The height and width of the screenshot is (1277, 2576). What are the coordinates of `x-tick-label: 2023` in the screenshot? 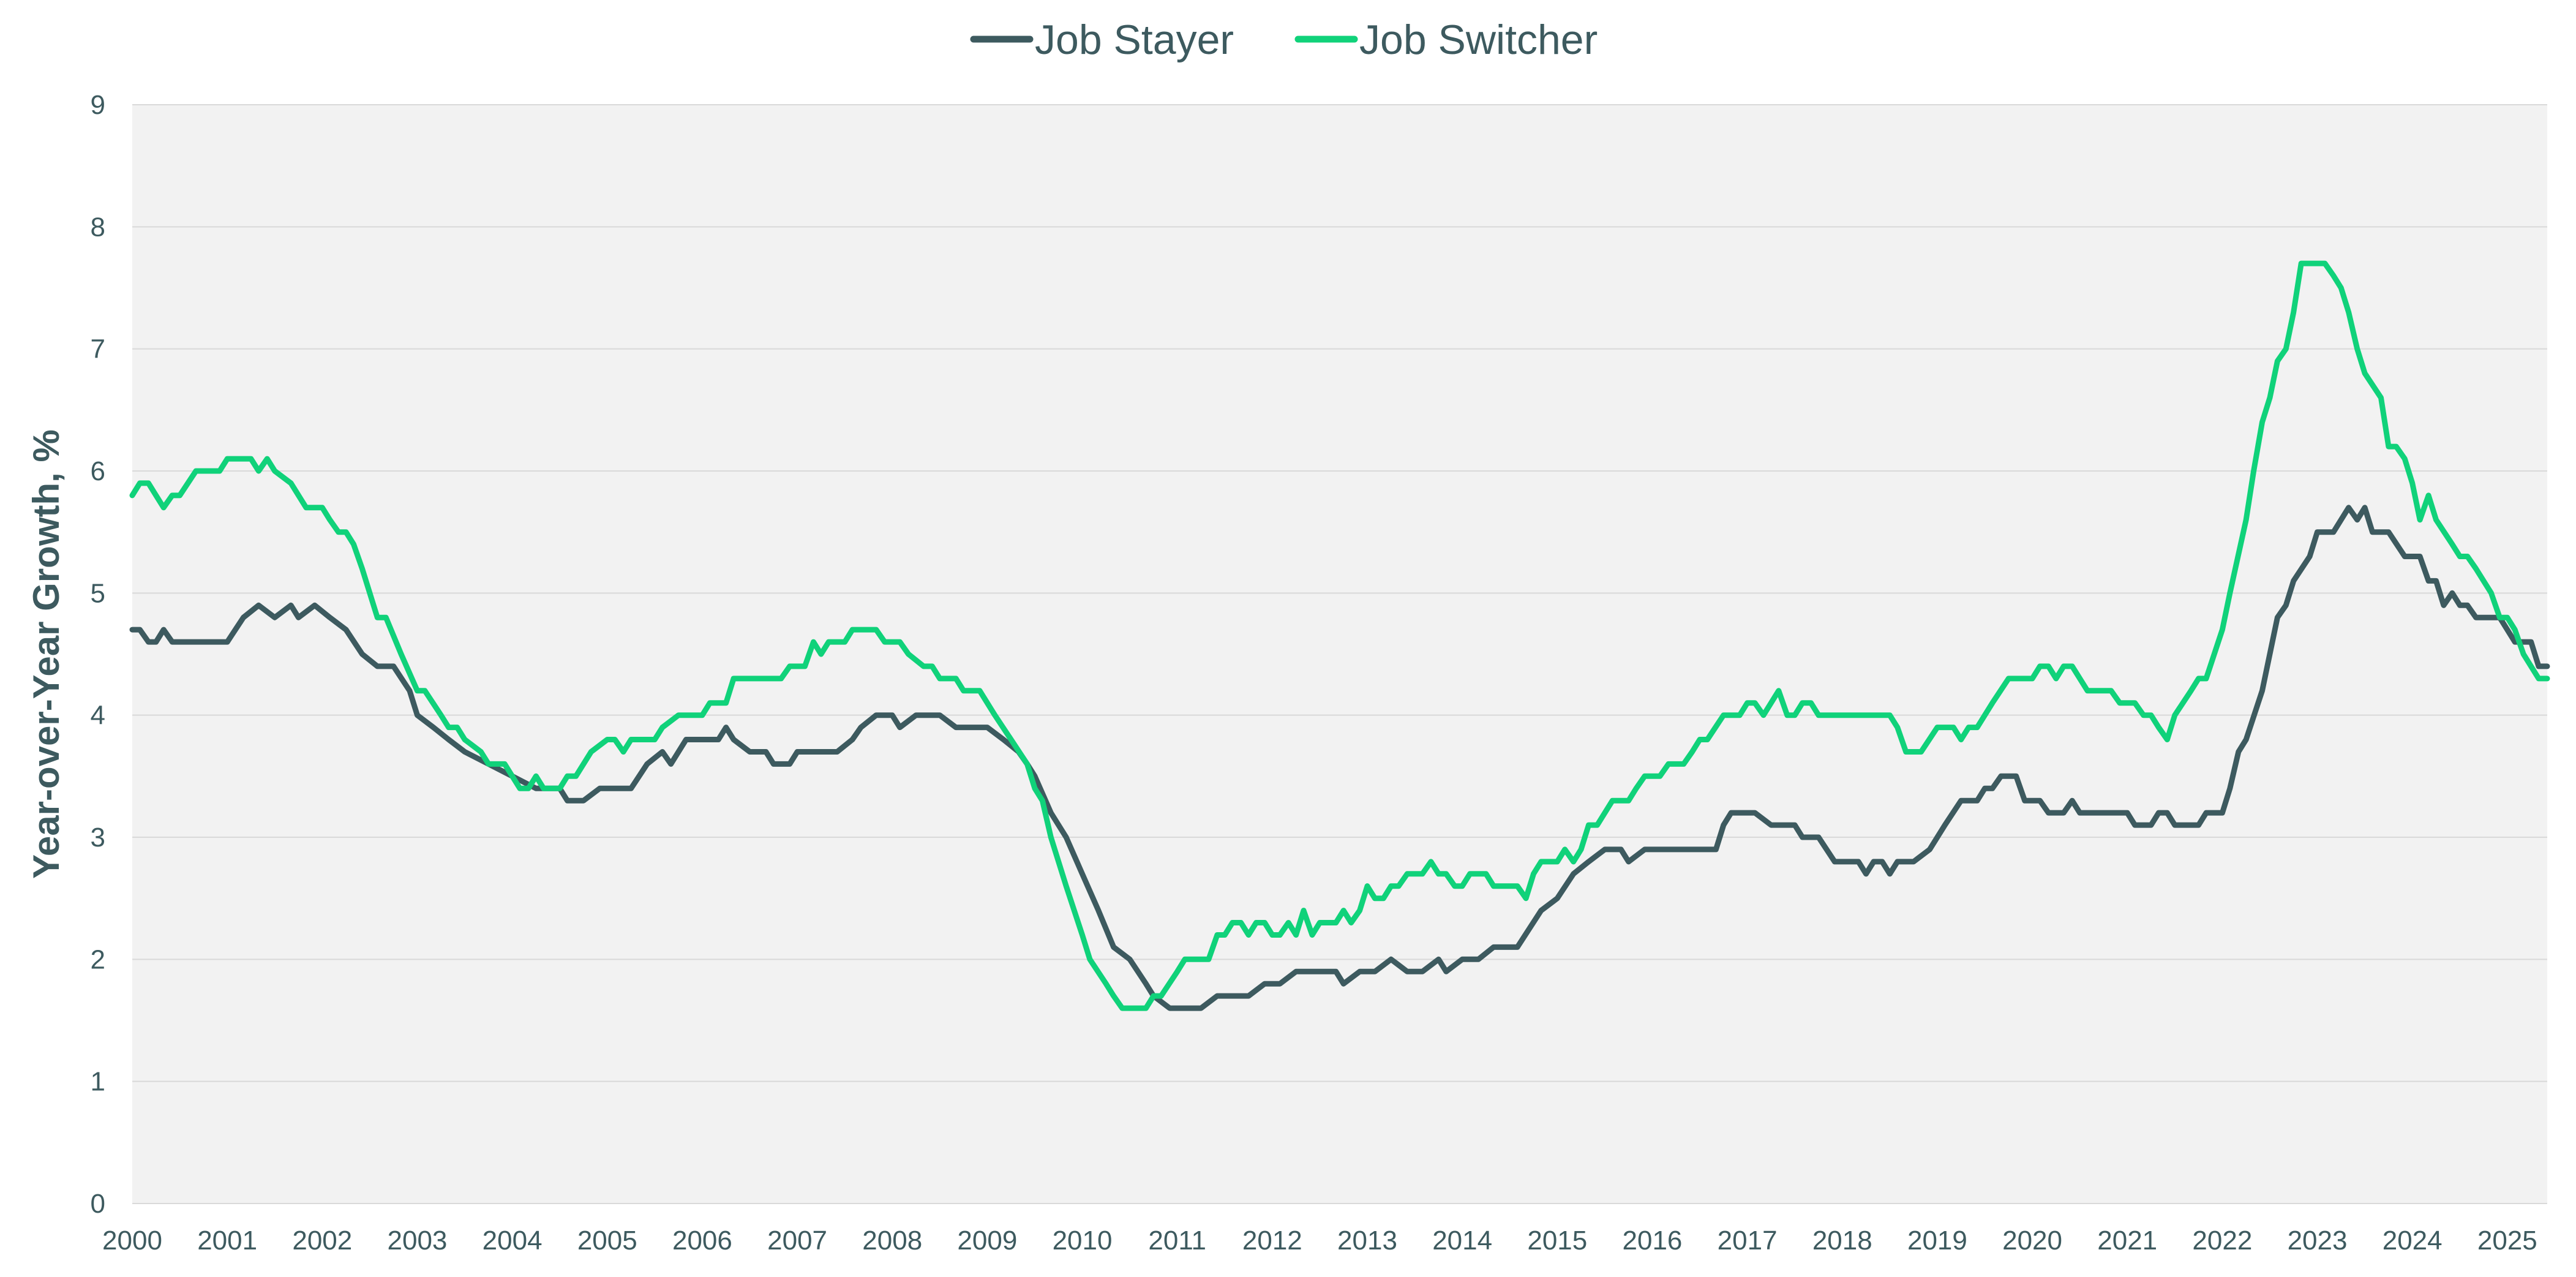 It's located at (2318, 1241).